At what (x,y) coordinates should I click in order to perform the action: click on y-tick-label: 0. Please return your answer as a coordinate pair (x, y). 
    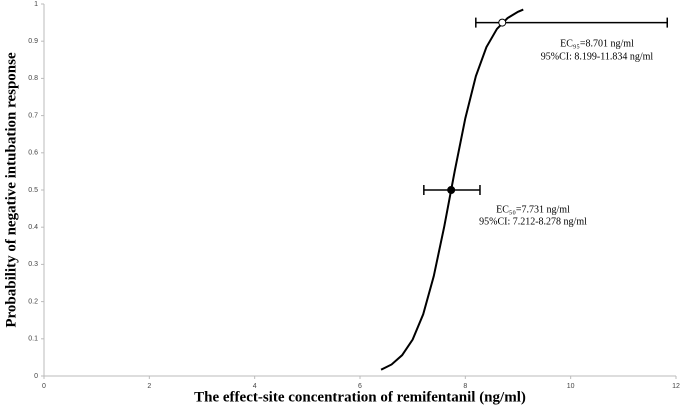
    Looking at the image, I should click on (36, 376).